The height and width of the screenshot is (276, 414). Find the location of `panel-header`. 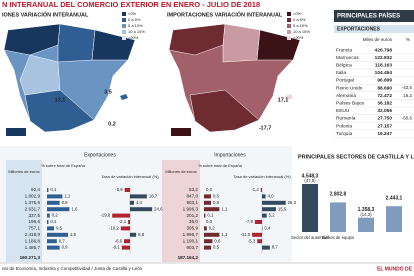

panel-header is located at coordinates (374, 16).